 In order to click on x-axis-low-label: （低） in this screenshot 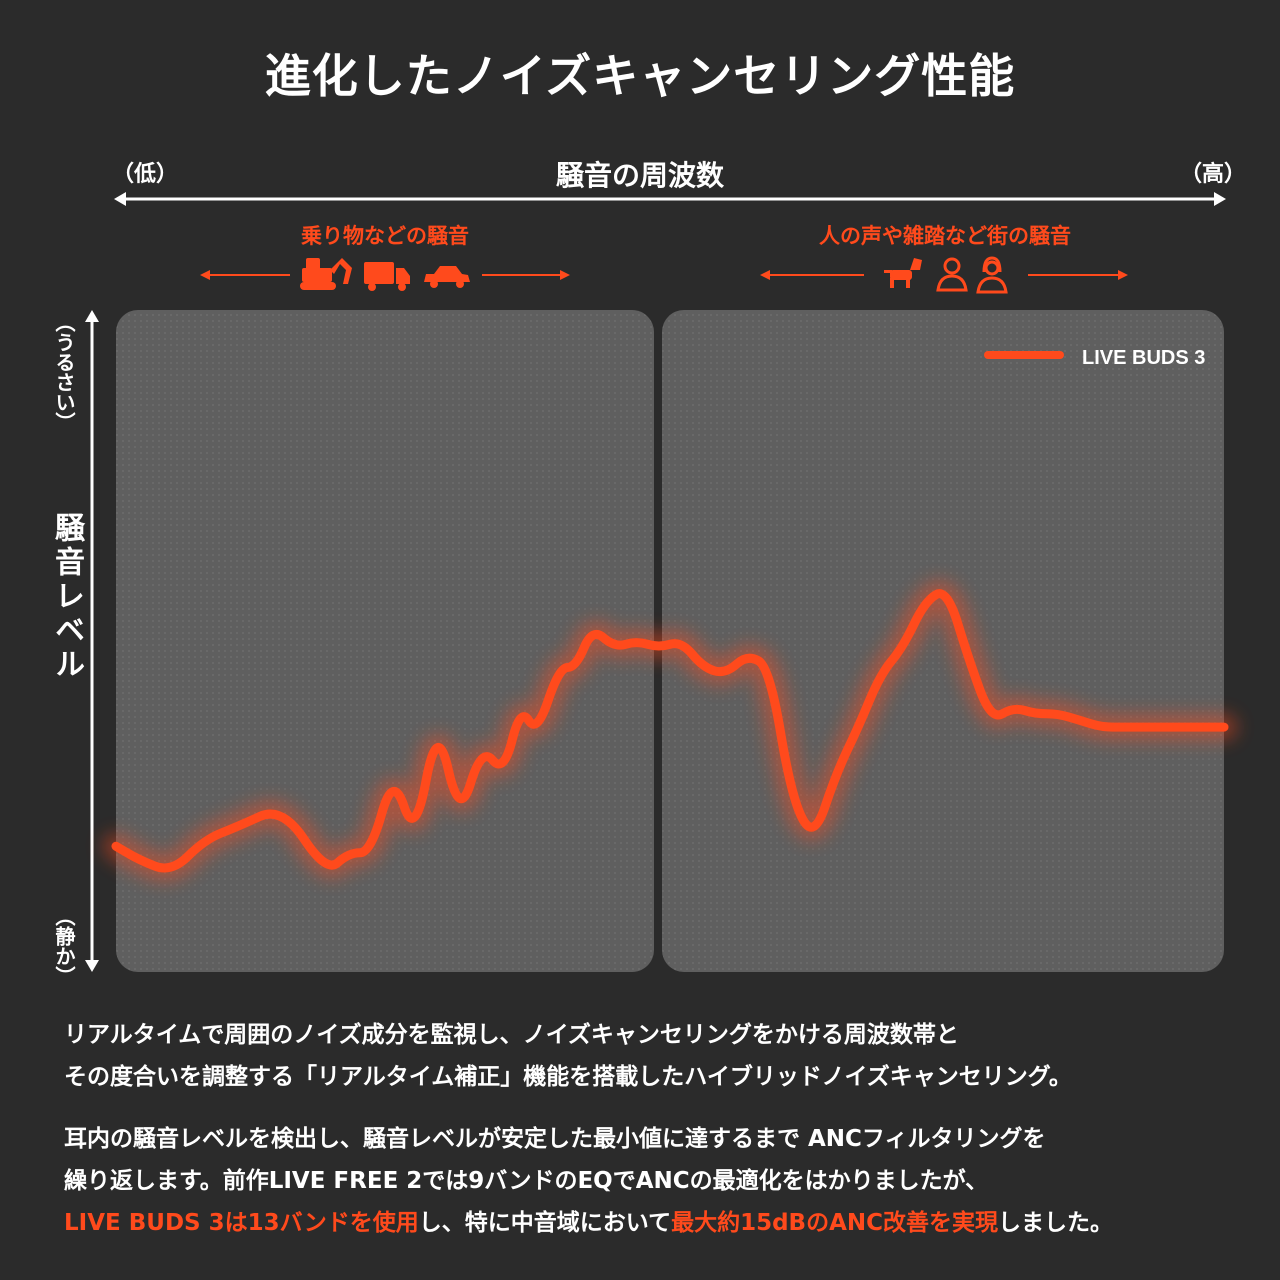, I will do `click(145, 174)`.